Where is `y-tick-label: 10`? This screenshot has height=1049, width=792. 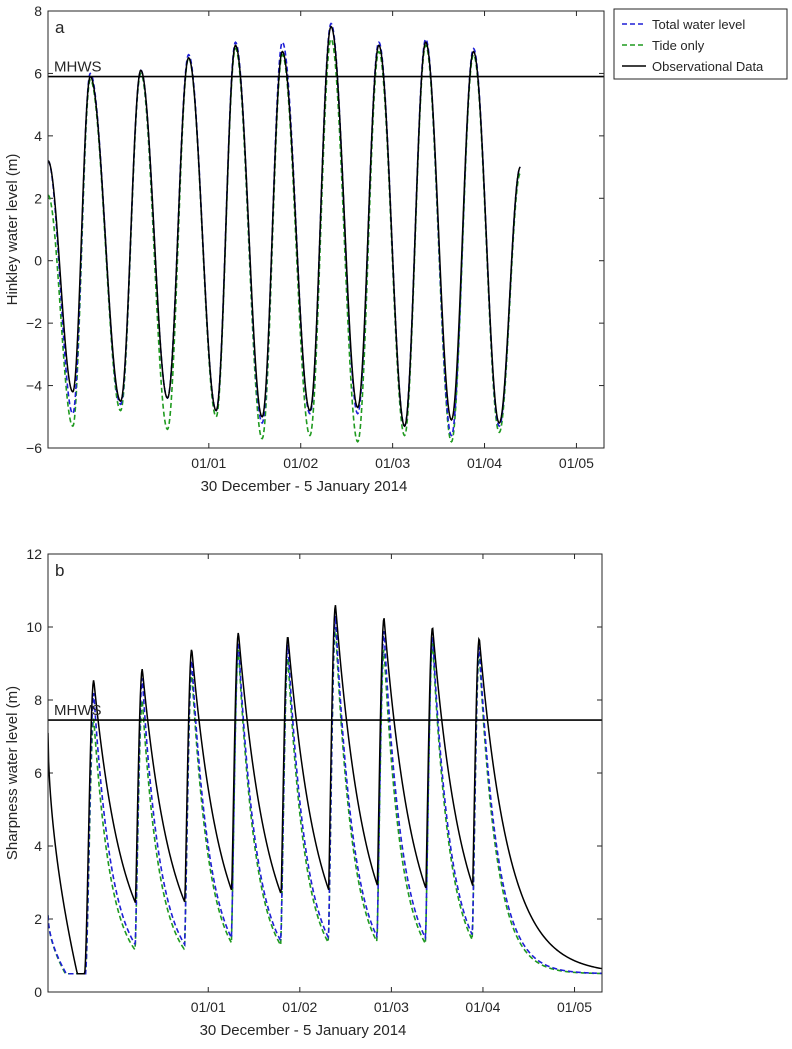 y-tick-label: 10 is located at coordinates (34, 627).